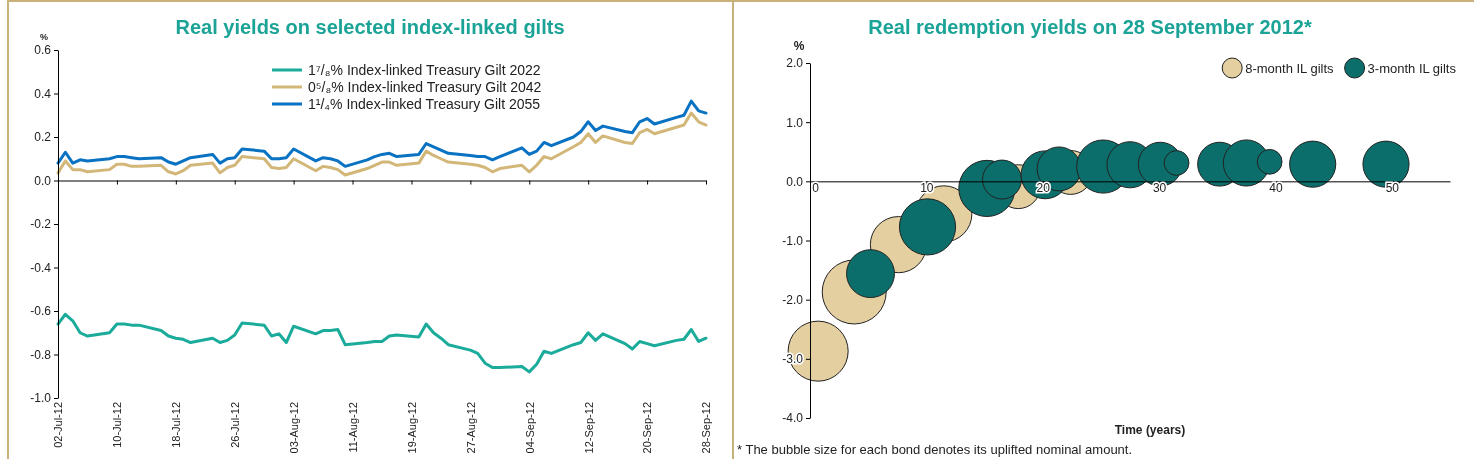 The height and width of the screenshot is (459, 1474). Describe the element at coordinates (370, 27) in the screenshot. I see `chart-title: Real yields on selected index-linked gilts` at that location.